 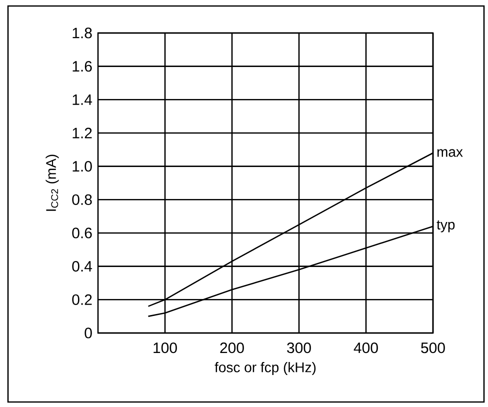 I want to click on x-tick-label: 400, so click(x=366, y=348).